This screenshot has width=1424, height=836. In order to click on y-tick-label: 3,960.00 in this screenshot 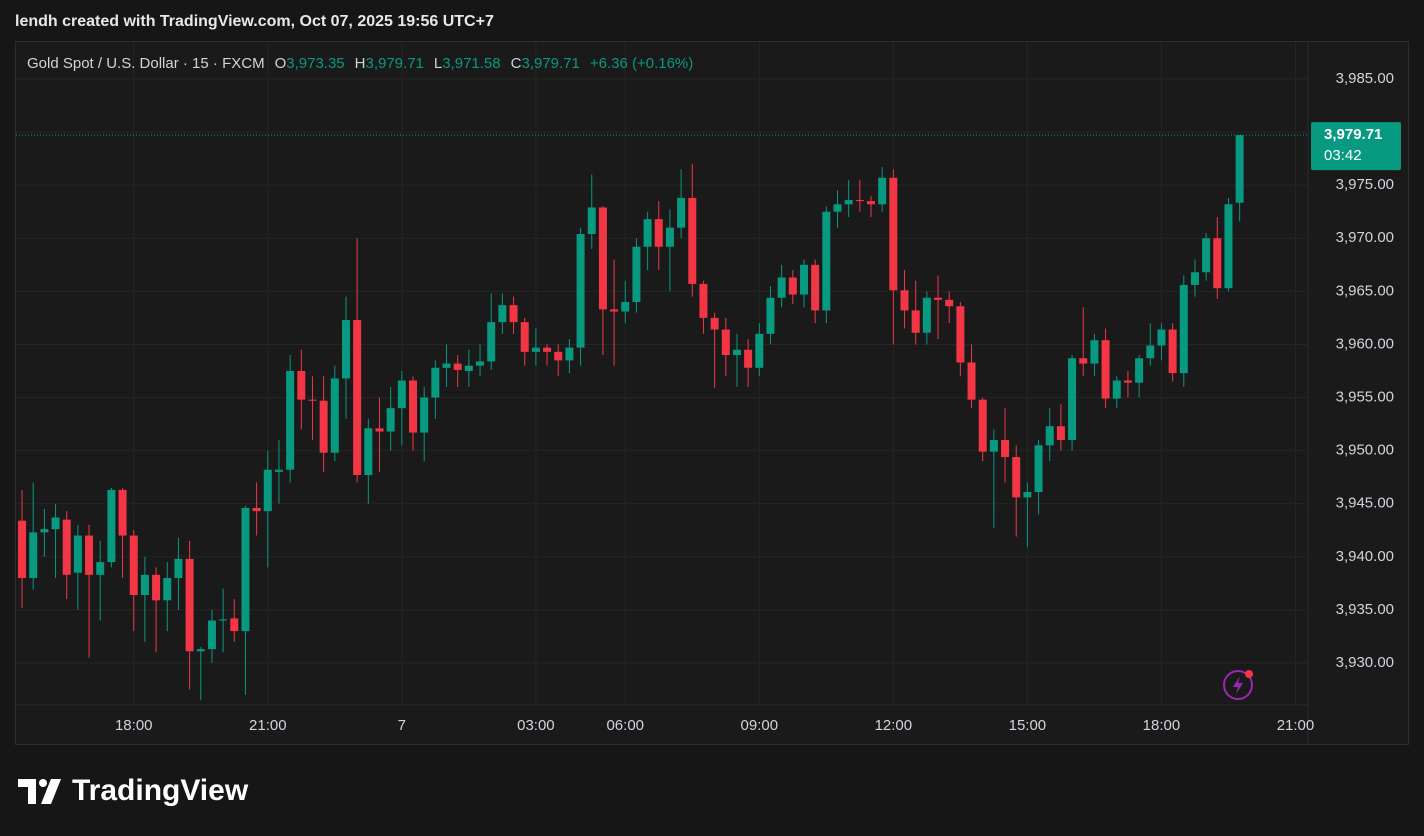, I will do `click(1365, 343)`.